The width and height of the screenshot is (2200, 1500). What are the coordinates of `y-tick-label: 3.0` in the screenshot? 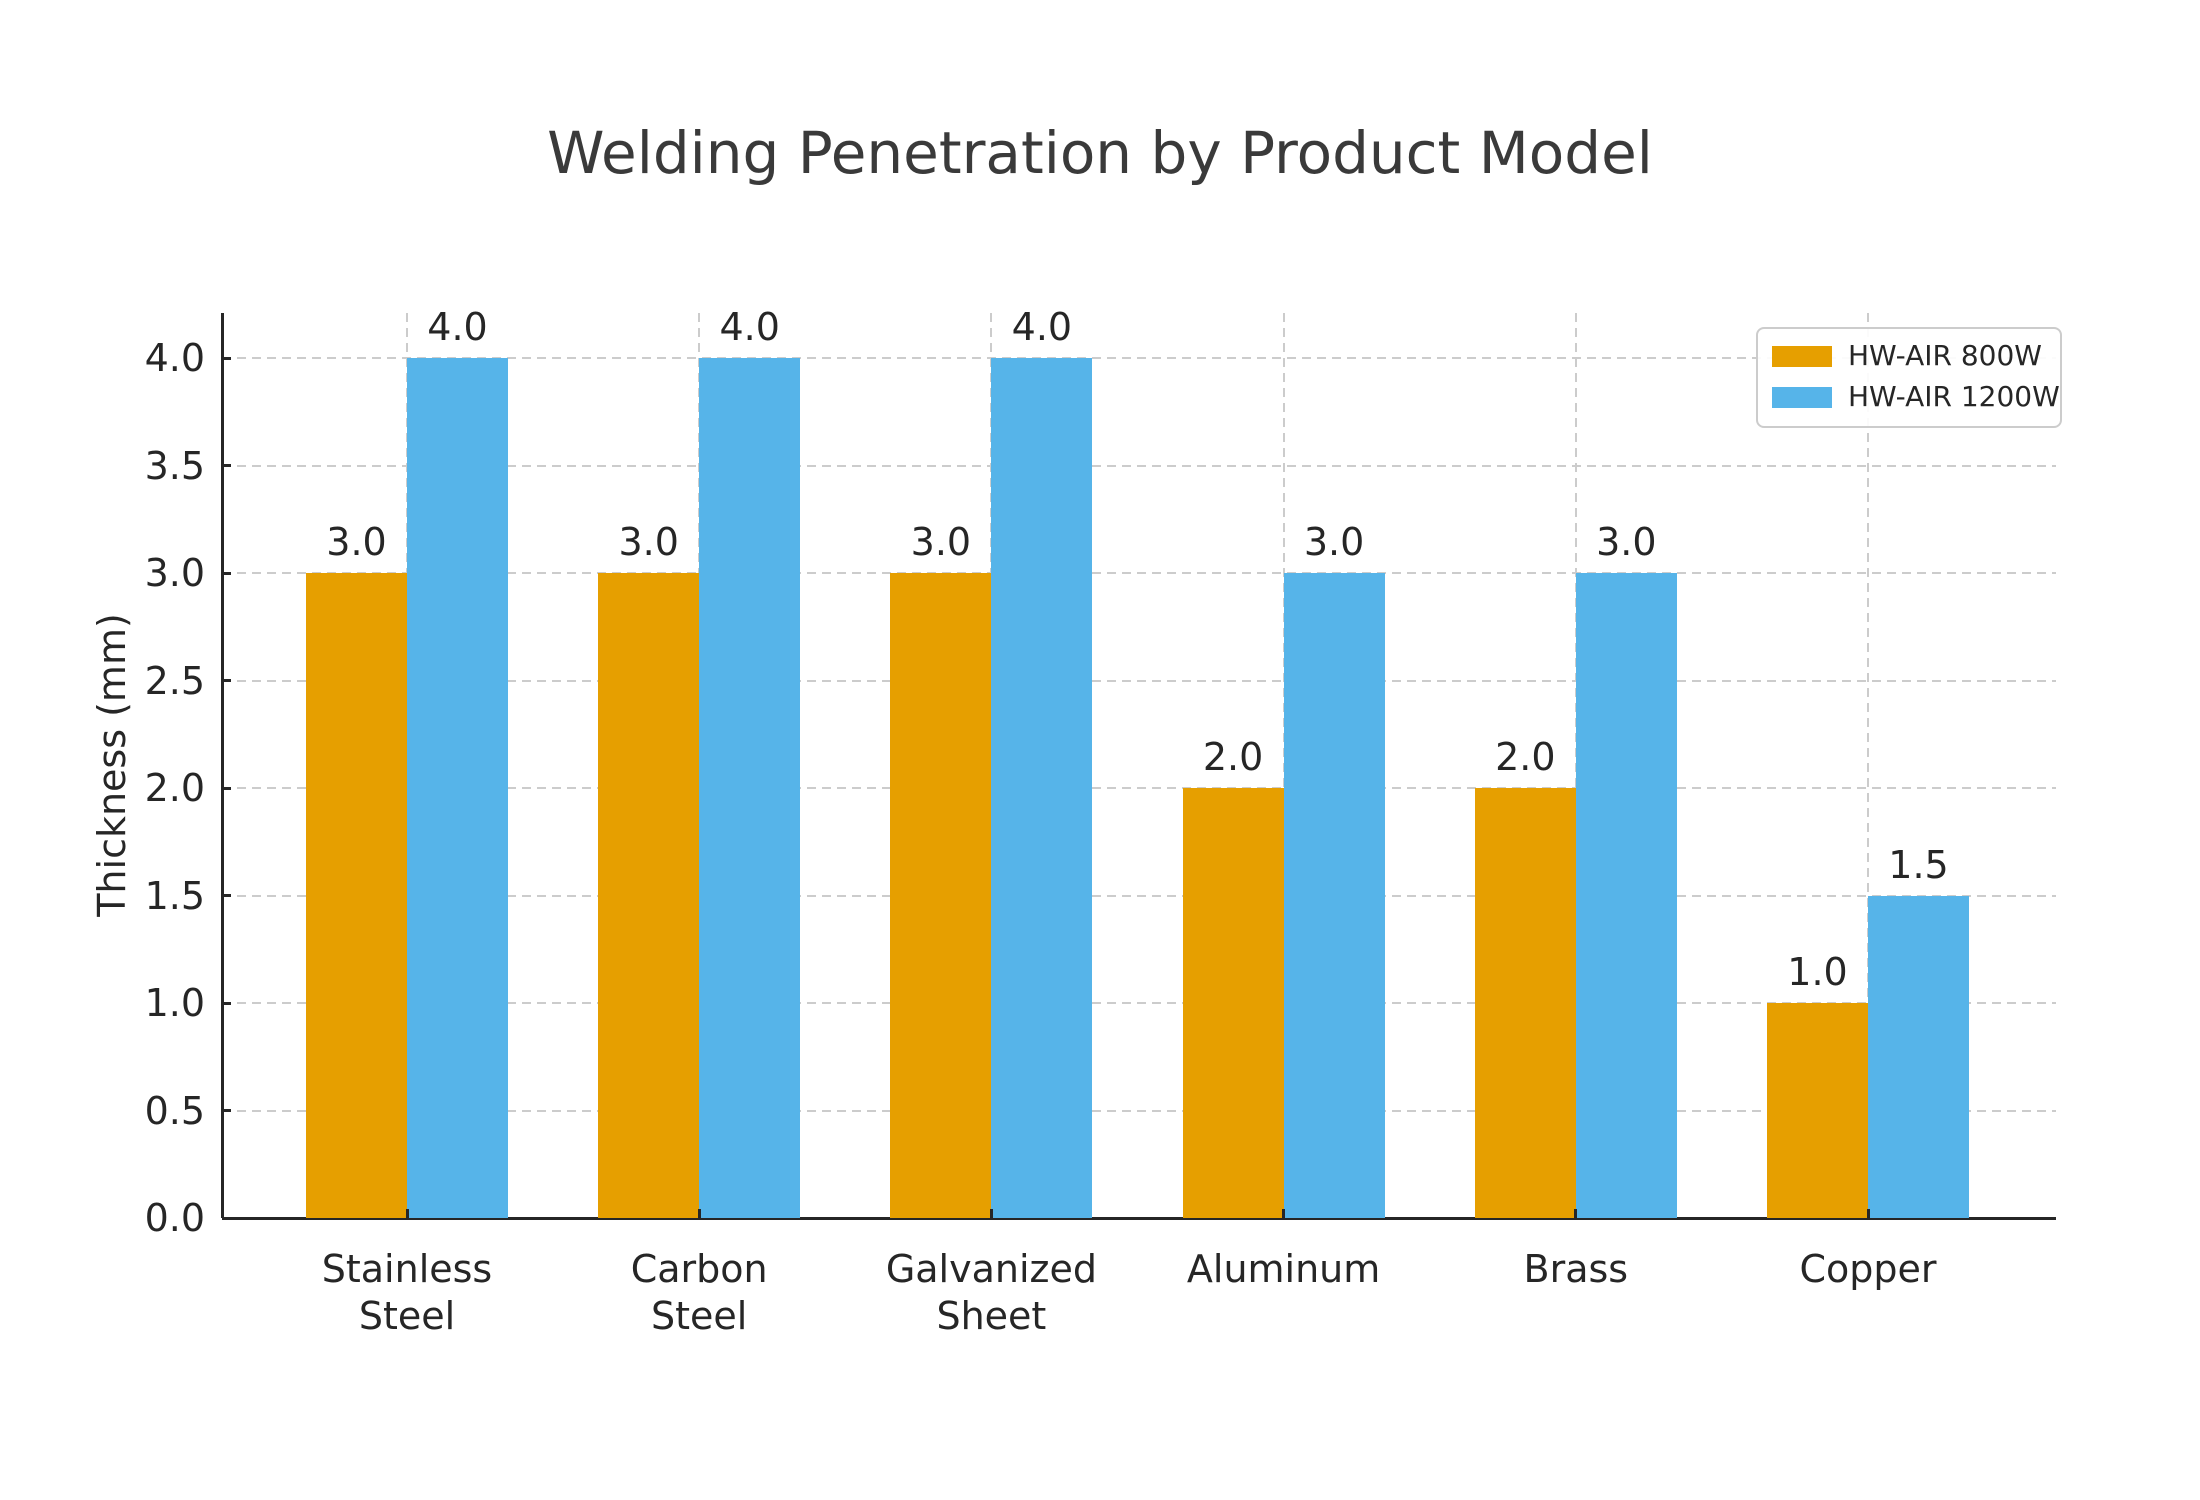 It's located at (174, 573).